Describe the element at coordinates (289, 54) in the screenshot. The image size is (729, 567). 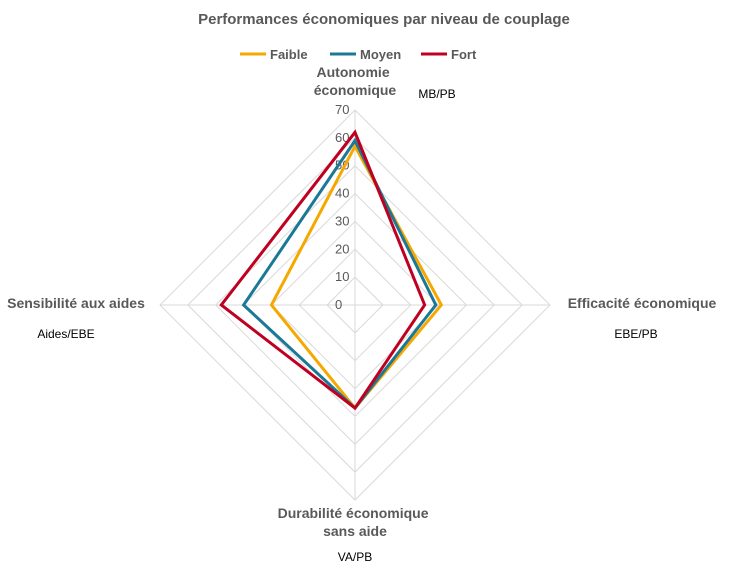
I see `legend-label-faible: Faible` at that location.